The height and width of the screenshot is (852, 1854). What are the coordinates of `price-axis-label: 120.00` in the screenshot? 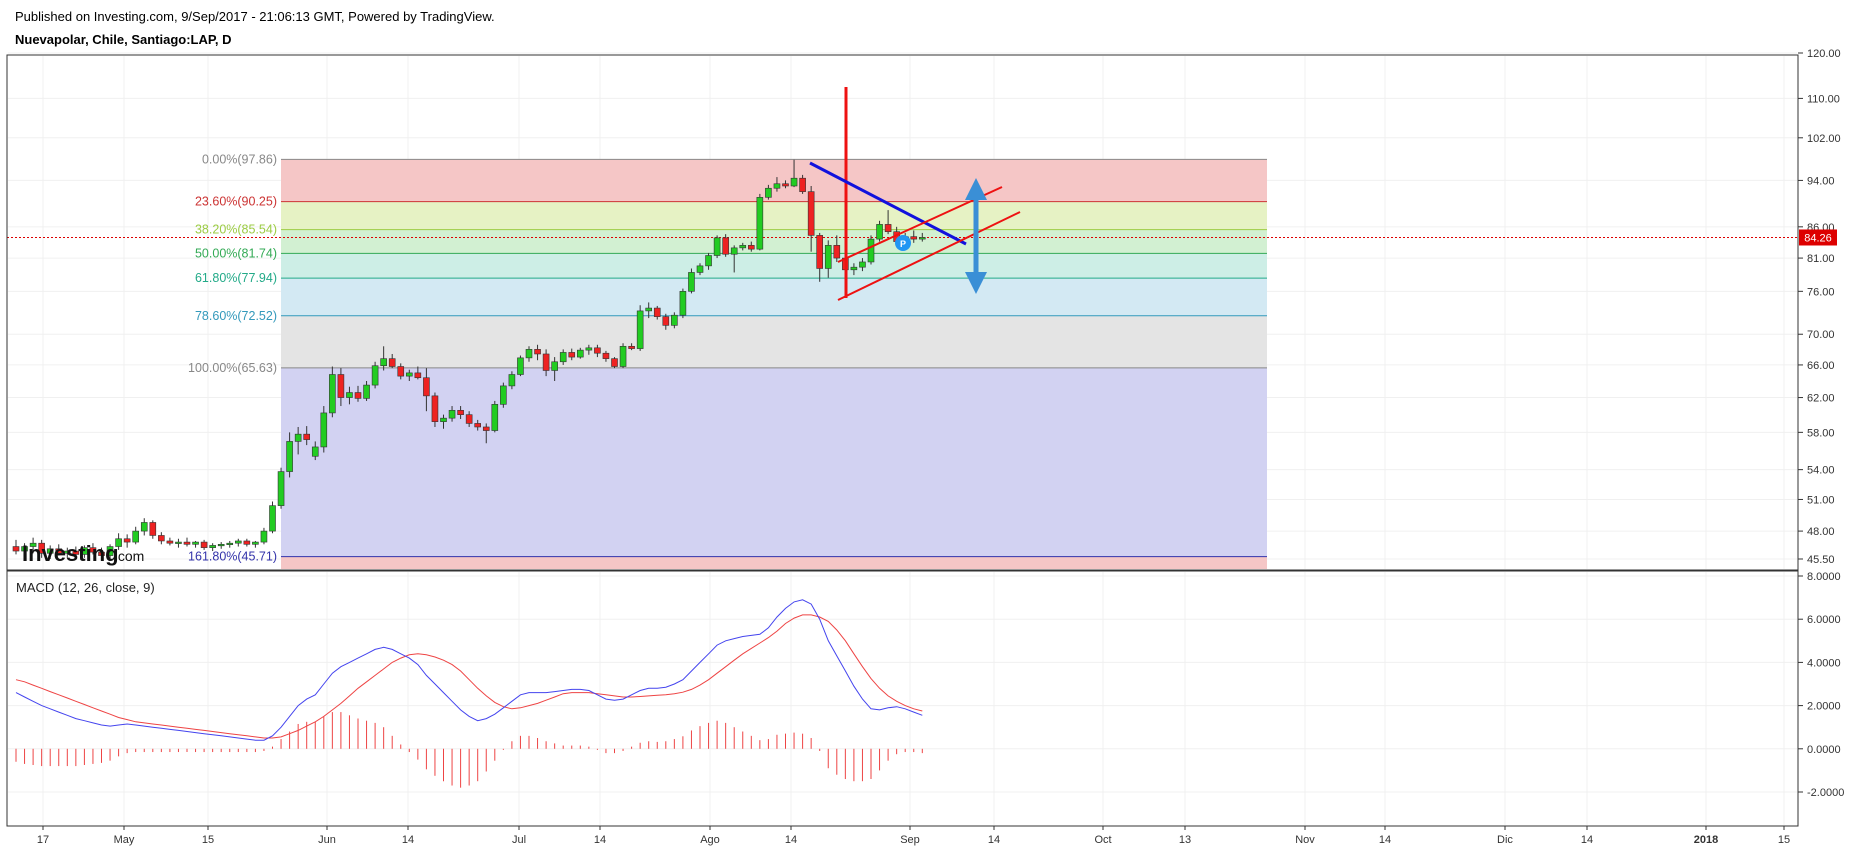 It's located at (1824, 54).